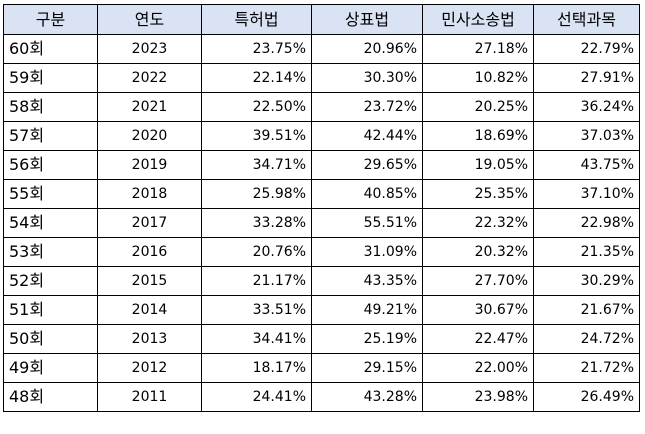  What do you see at coordinates (256, 107) in the screenshot?
I see `cell-patent-law: 22.50%` at bounding box center [256, 107].